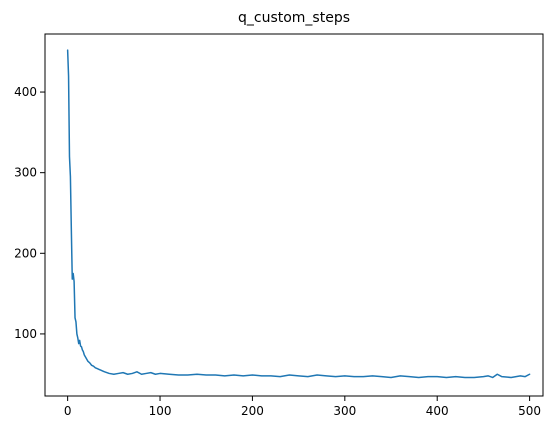 The height and width of the screenshot is (433, 555). What do you see at coordinates (25, 173) in the screenshot?
I see `y-tick-label: 300` at bounding box center [25, 173].